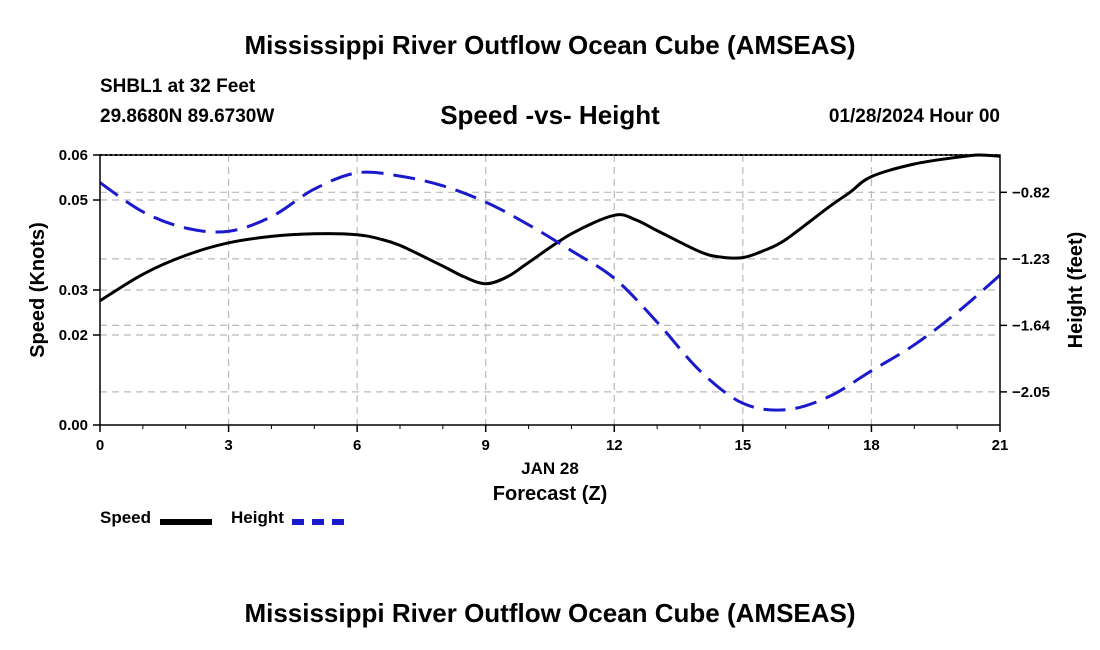  I want to click on y-left-tick-label: 0.06, so click(73, 155).